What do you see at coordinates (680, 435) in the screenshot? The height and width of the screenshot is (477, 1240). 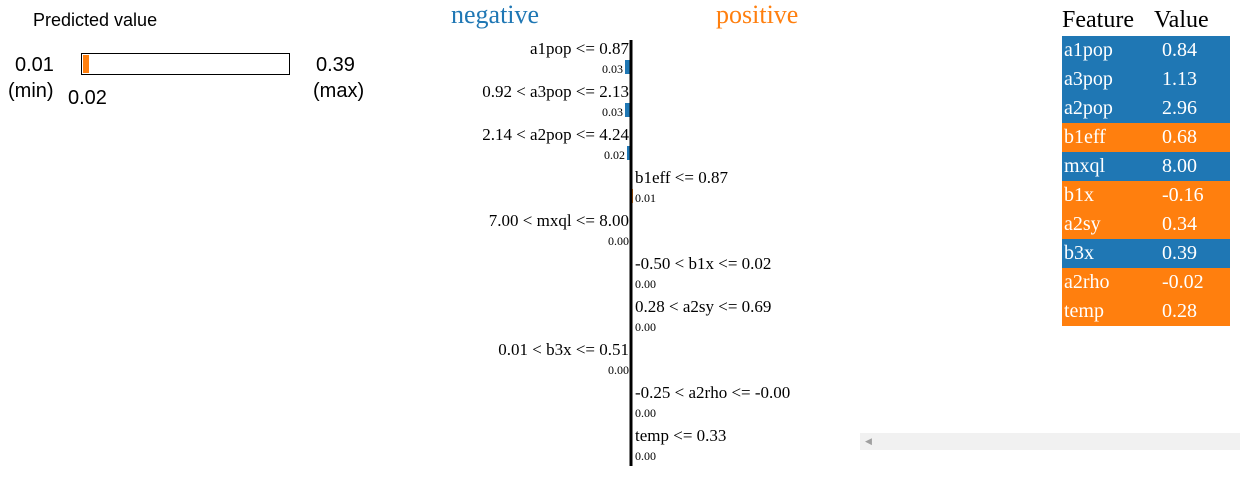 I see `condition-label: temp <= 0.33` at bounding box center [680, 435].